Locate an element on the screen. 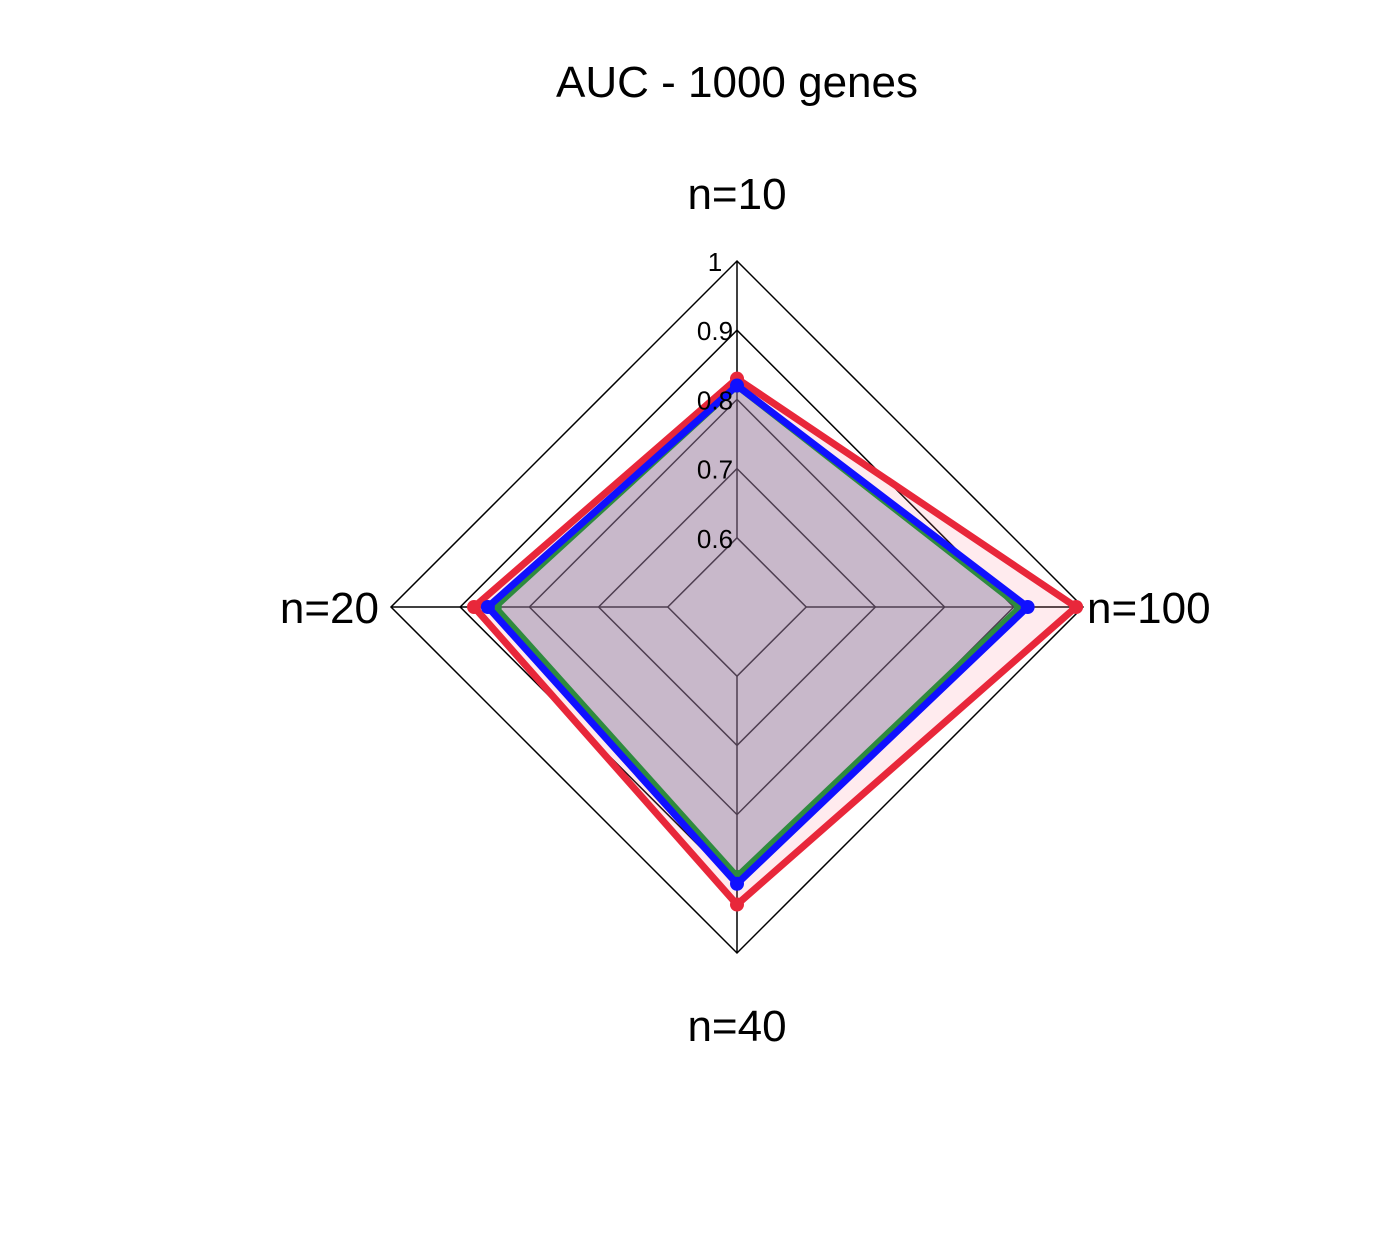 The width and height of the screenshot is (1400, 1254). tick-label-2: 0.8 is located at coordinates (715, 400).